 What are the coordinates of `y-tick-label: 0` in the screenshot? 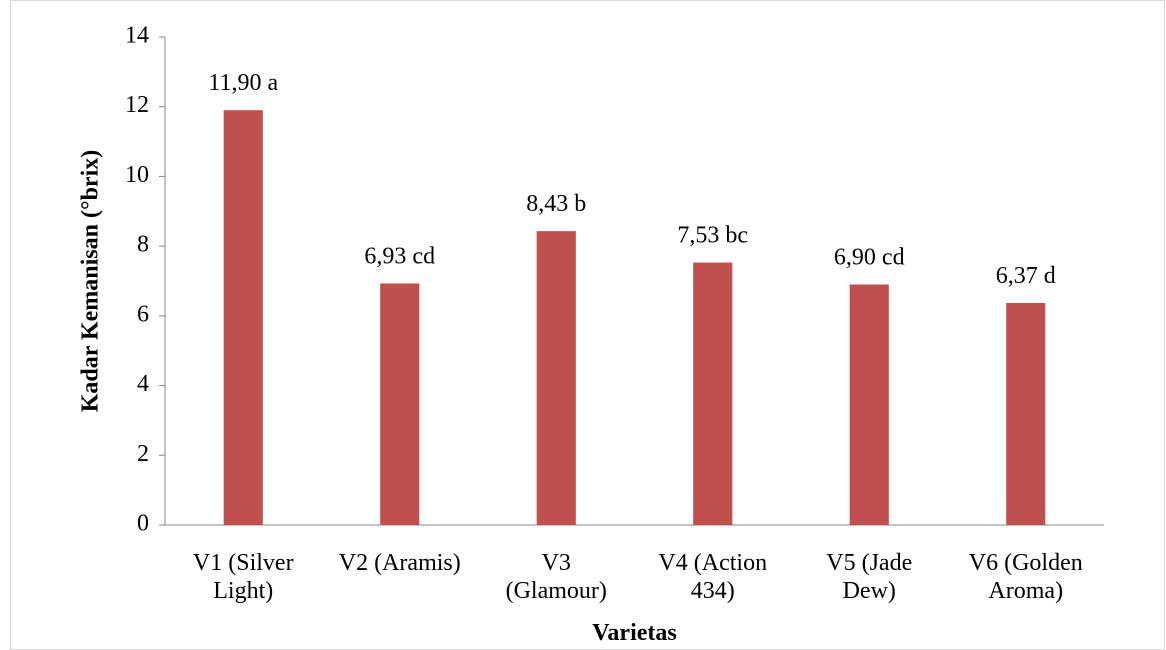 It's located at (143, 524).